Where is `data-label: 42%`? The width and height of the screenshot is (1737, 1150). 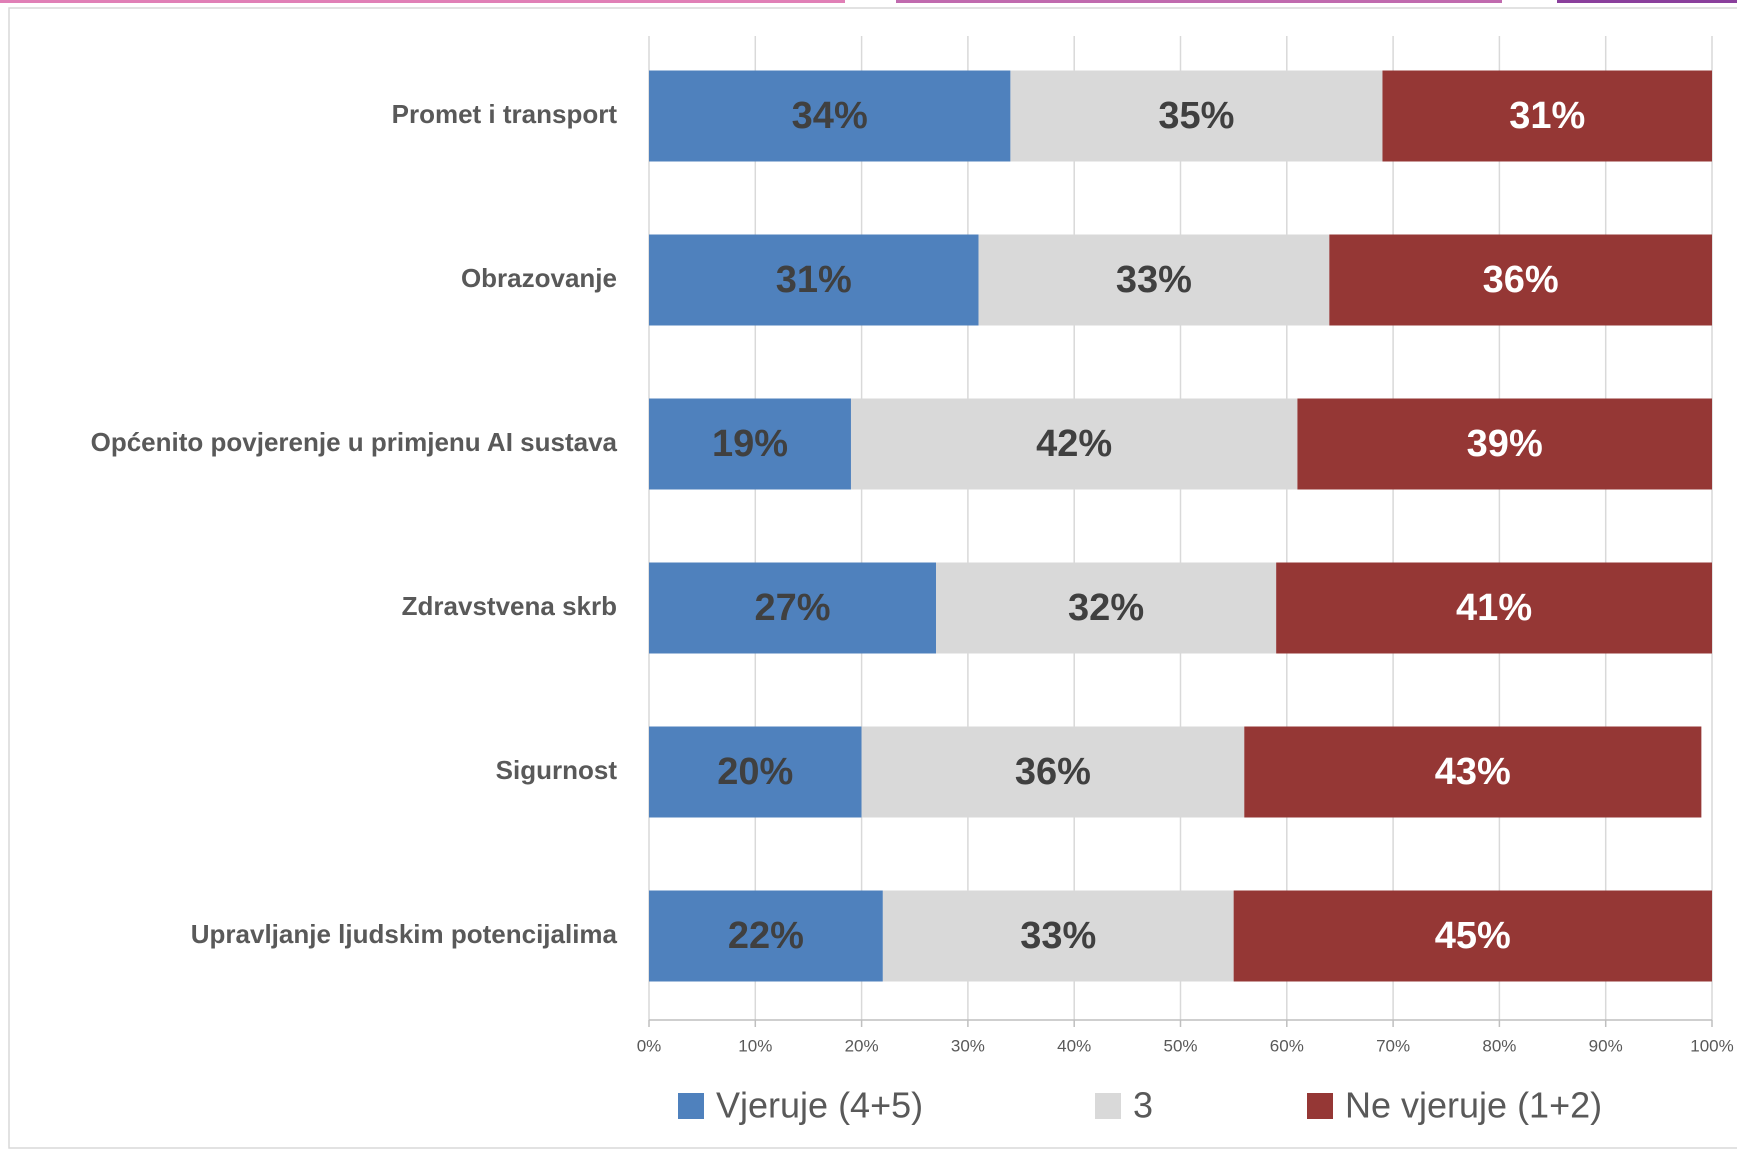 data-label: 42% is located at coordinates (1074, 444).